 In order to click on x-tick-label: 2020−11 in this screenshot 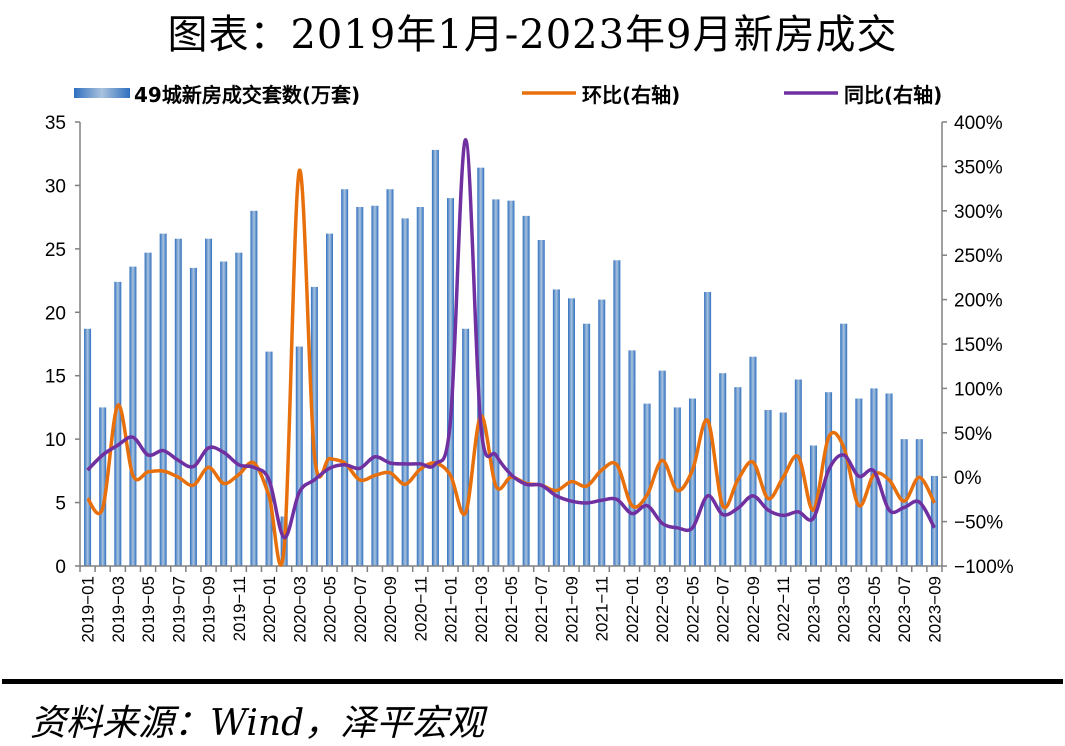, I will do `click(420, 608)`.